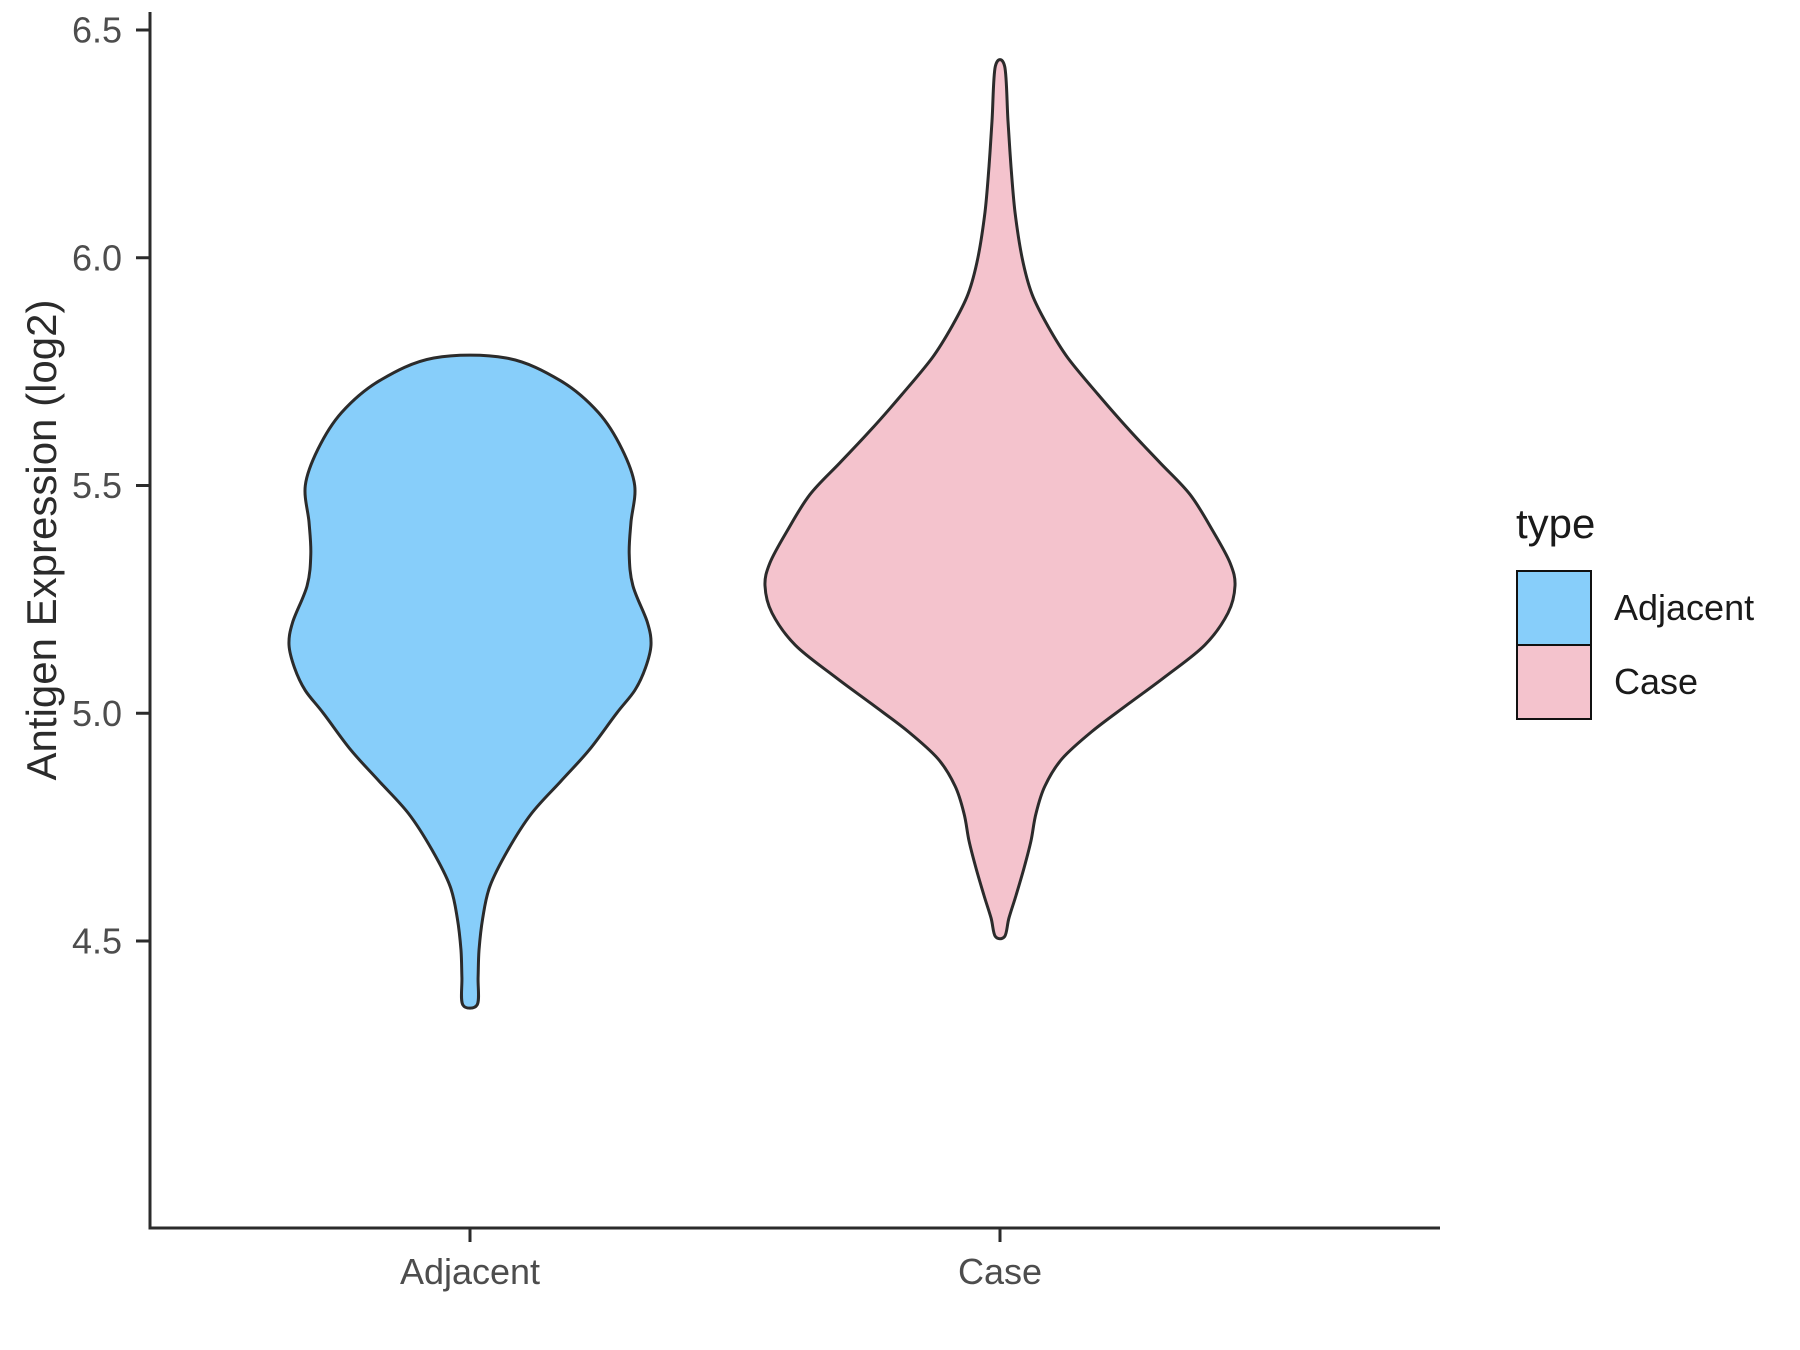 The image size is (1800, 1350). What do you see at coordinates (97, 30) in the screenshot?
I see `y-tick-label: 6.5` at bounding box center [97, 30].